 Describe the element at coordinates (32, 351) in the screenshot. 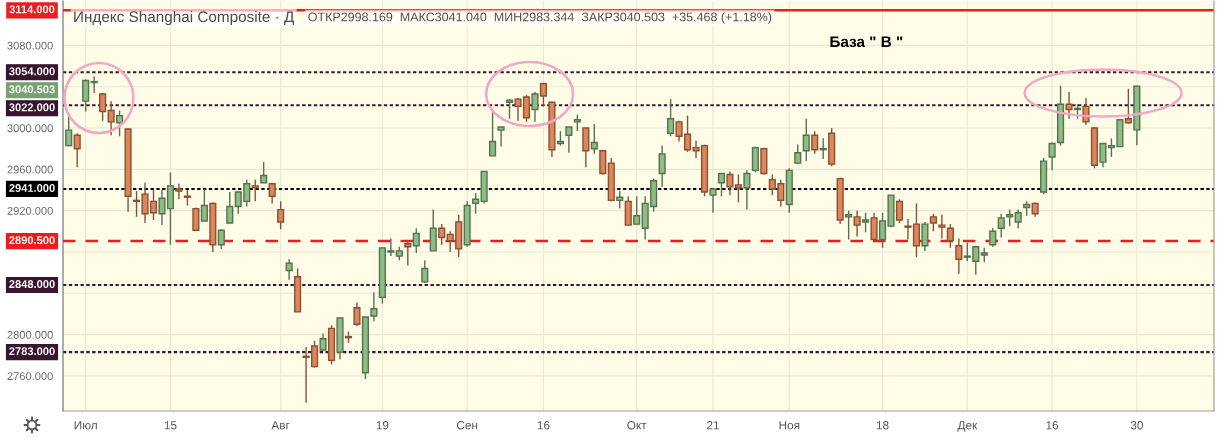

I see `ref-line-label: 2783.000` at that location.